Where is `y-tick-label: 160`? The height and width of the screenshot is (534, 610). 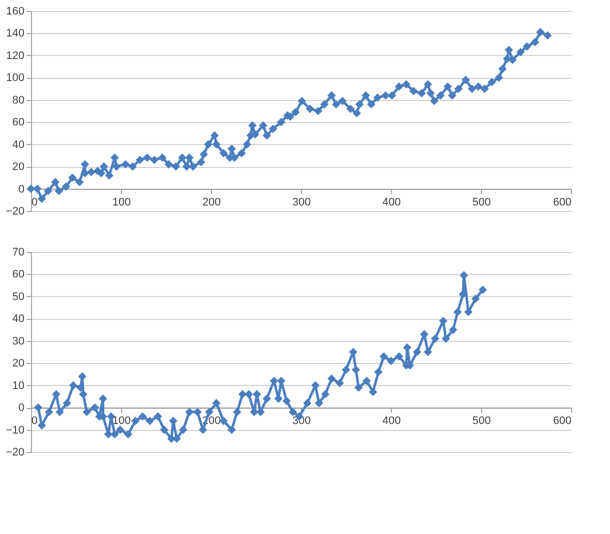
y-tick-label: 160 is located at coordinates (15, 12).